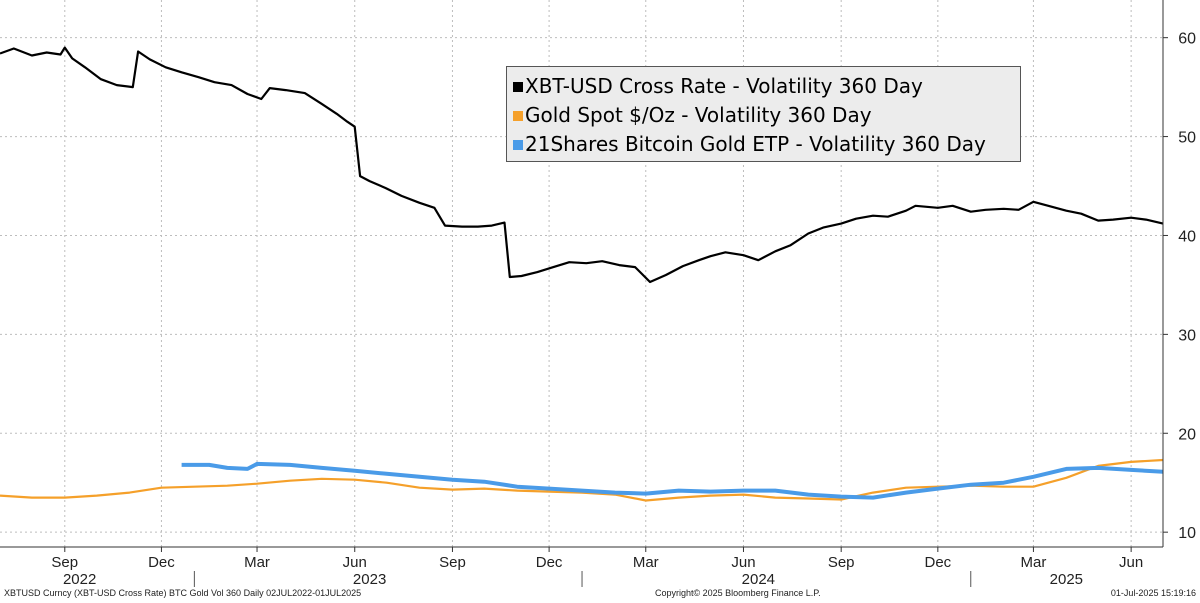 The image size is (1200, 603). I want to click on legend-swatch-etp, so click(518, 144).